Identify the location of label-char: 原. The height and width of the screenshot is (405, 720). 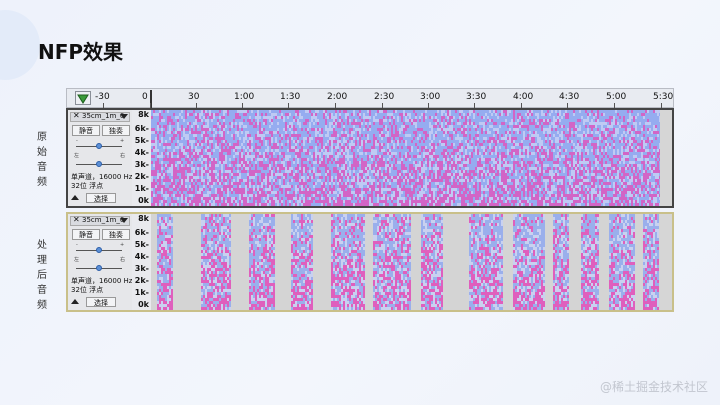
(42, 137).